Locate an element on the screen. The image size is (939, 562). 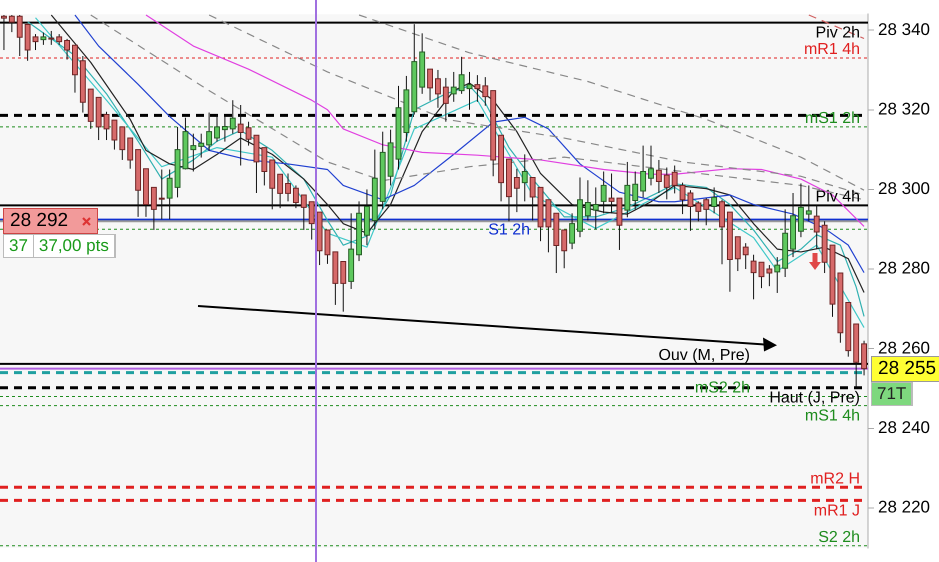
ref-line-label: mR2 H is located at coordinates (835, 479).